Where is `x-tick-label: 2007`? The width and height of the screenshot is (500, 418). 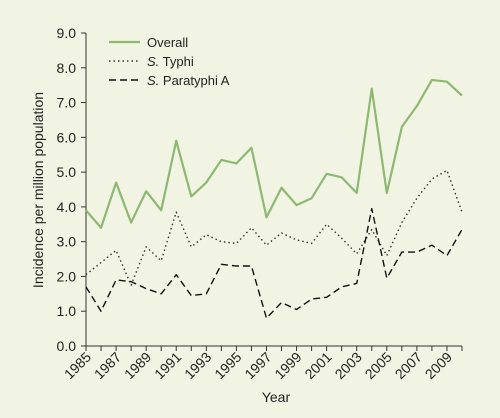
x-tick-label: 2007 is located at coordinates (408, 365).